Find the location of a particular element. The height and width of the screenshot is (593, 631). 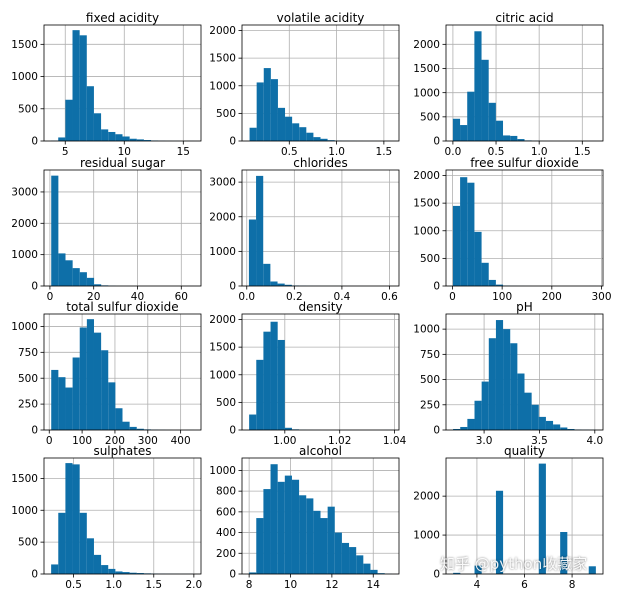

x-tick-label: 200 is located at coordinates (552, 297).